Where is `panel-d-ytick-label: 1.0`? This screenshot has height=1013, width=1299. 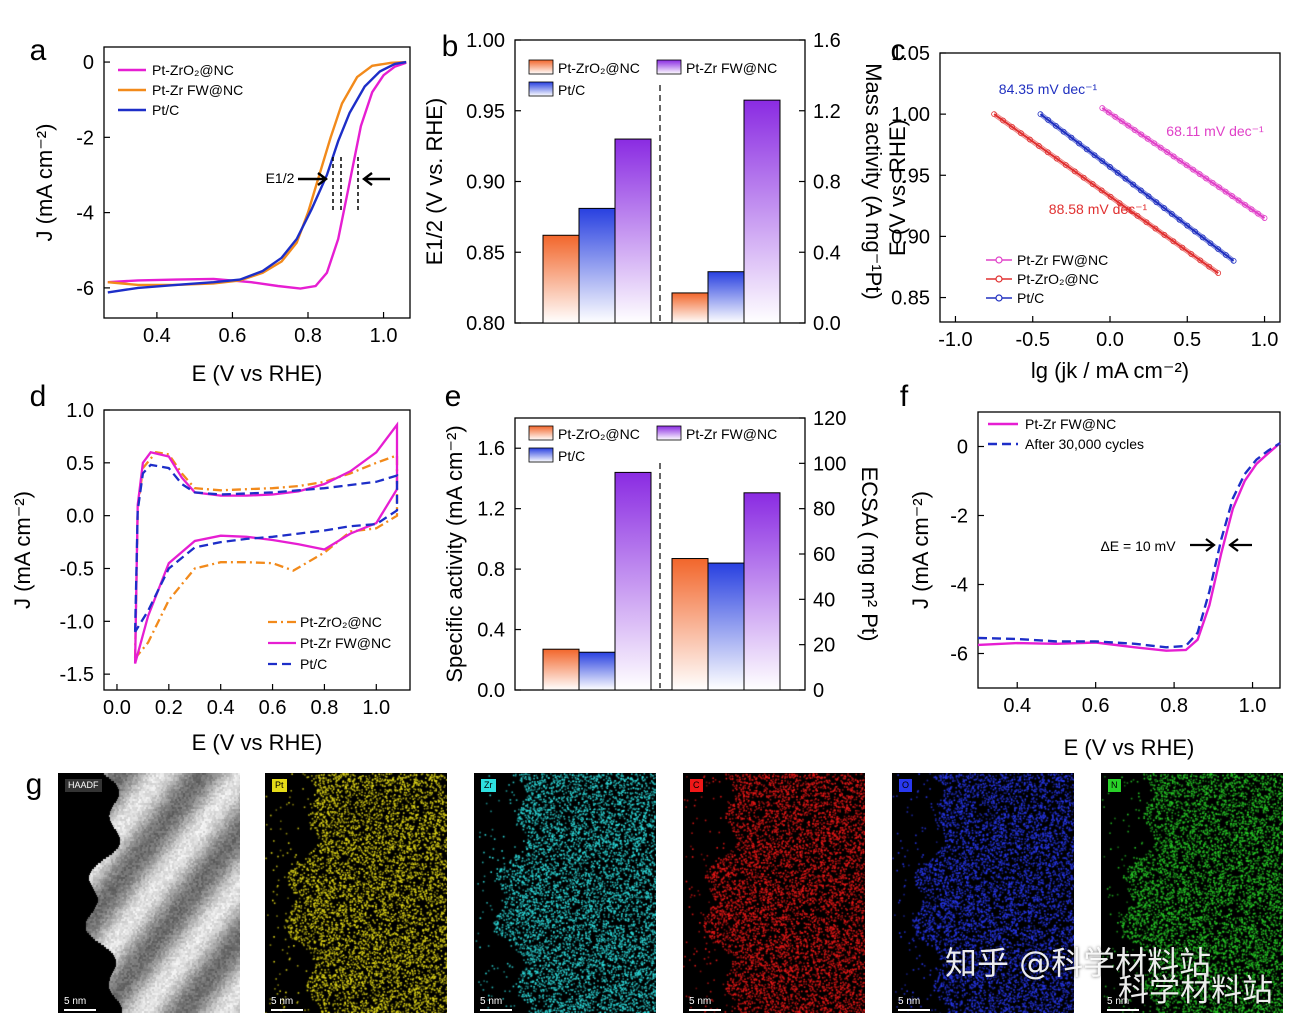
panel-d-ytick-label: 1.0 is located at coordinates (80, 411).